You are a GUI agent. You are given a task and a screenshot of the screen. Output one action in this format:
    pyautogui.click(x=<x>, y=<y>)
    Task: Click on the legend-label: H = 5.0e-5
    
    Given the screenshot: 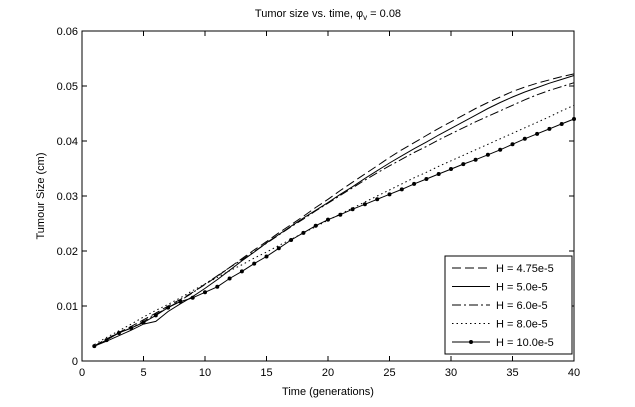 What is the action you would take?
    pyautogui.click(x=522, y=288)
    